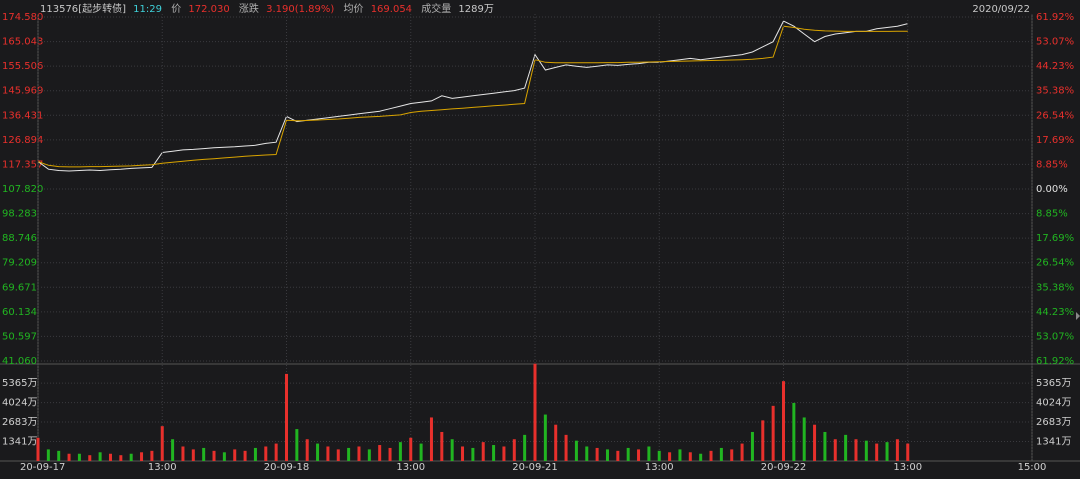 The width and height of the screenshot is (1080, 479). What do you see at coordinates (22, 42) in the screenshot?
I see `y-tick-label: 165.043` at bounding box center [22, 42].